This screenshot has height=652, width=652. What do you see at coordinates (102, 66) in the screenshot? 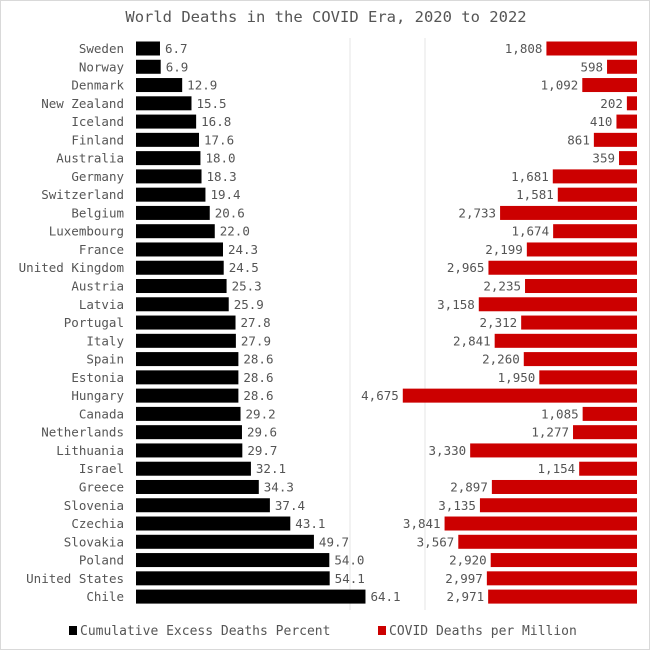
I see `category-label-norway: Norway` at bounding box center [102, 66].